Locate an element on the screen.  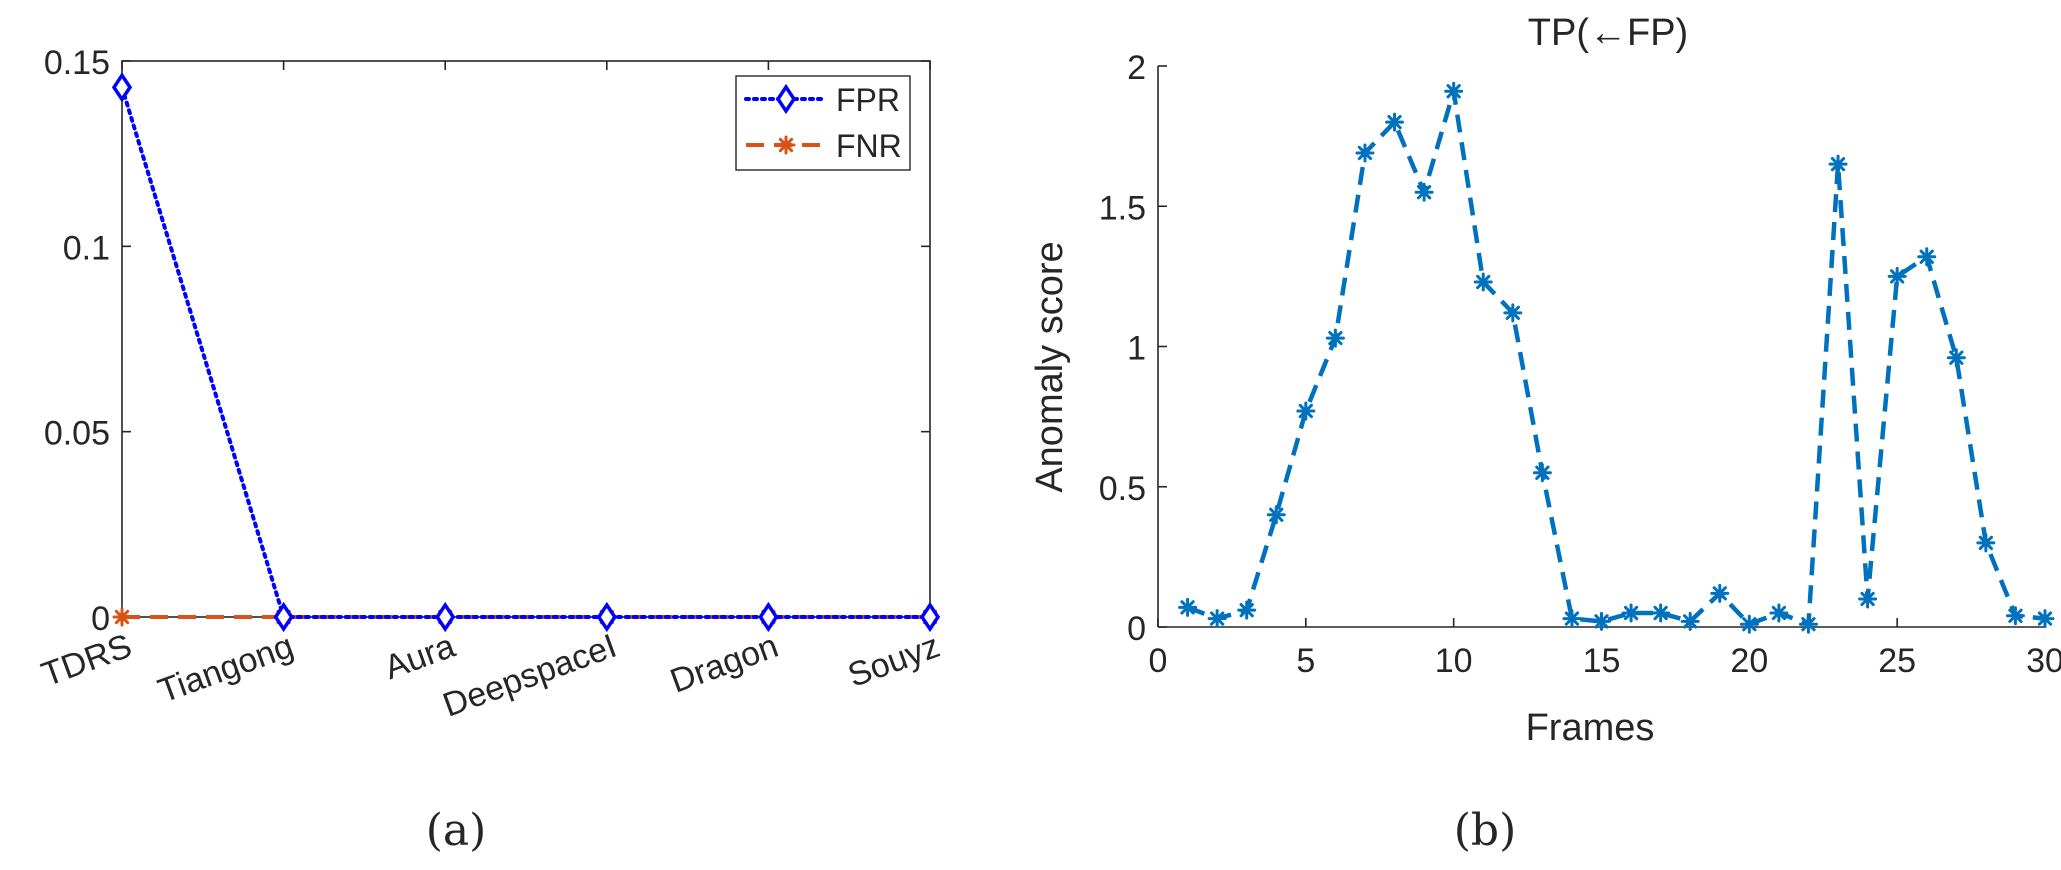
panel-a-y-tick-label: 0 is located at coordinates (100, 619).